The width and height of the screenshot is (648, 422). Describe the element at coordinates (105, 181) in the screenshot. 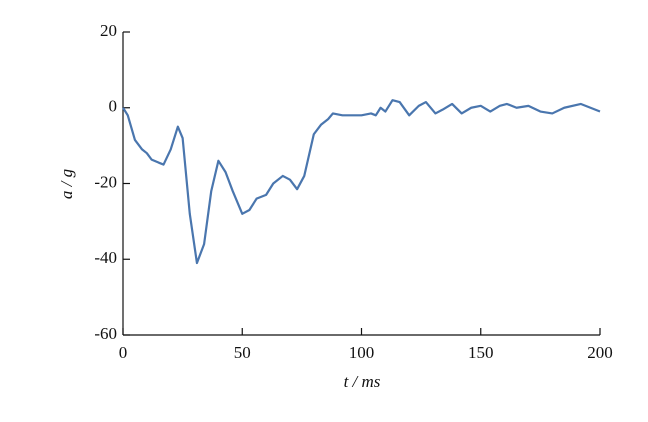

I see `y-tick-label: -20` at that location.